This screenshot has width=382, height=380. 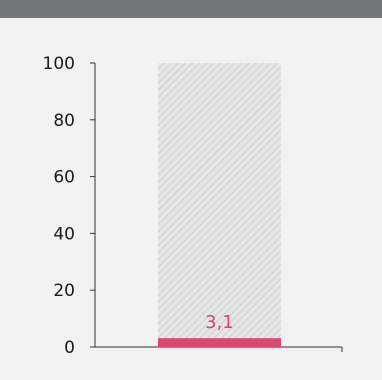 I want to click on y-tick-label-60: 60, so click(x=64, y=178).